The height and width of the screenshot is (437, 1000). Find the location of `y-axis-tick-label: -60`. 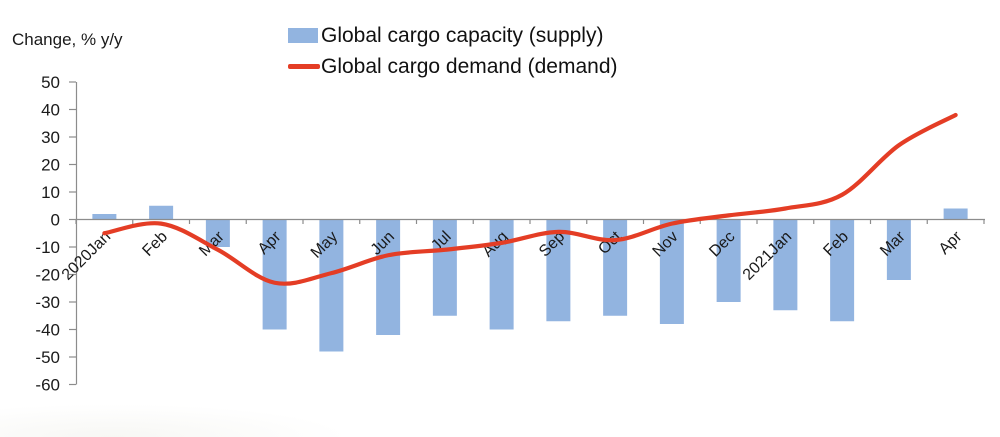

y-axis-tick-label: -60 is located at coordinates (47, 385).